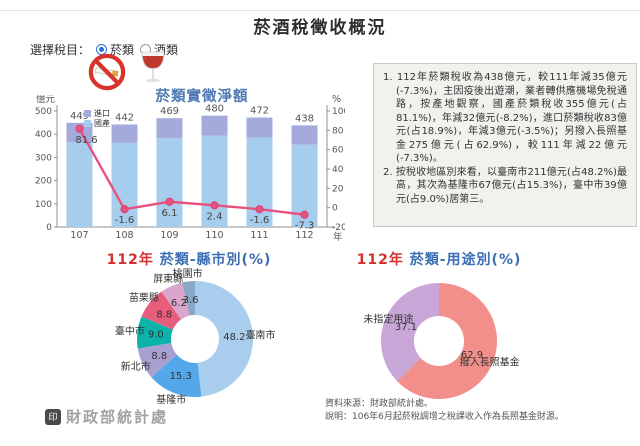  I want to click on legend-item-import: 進口, so click(97, 113).